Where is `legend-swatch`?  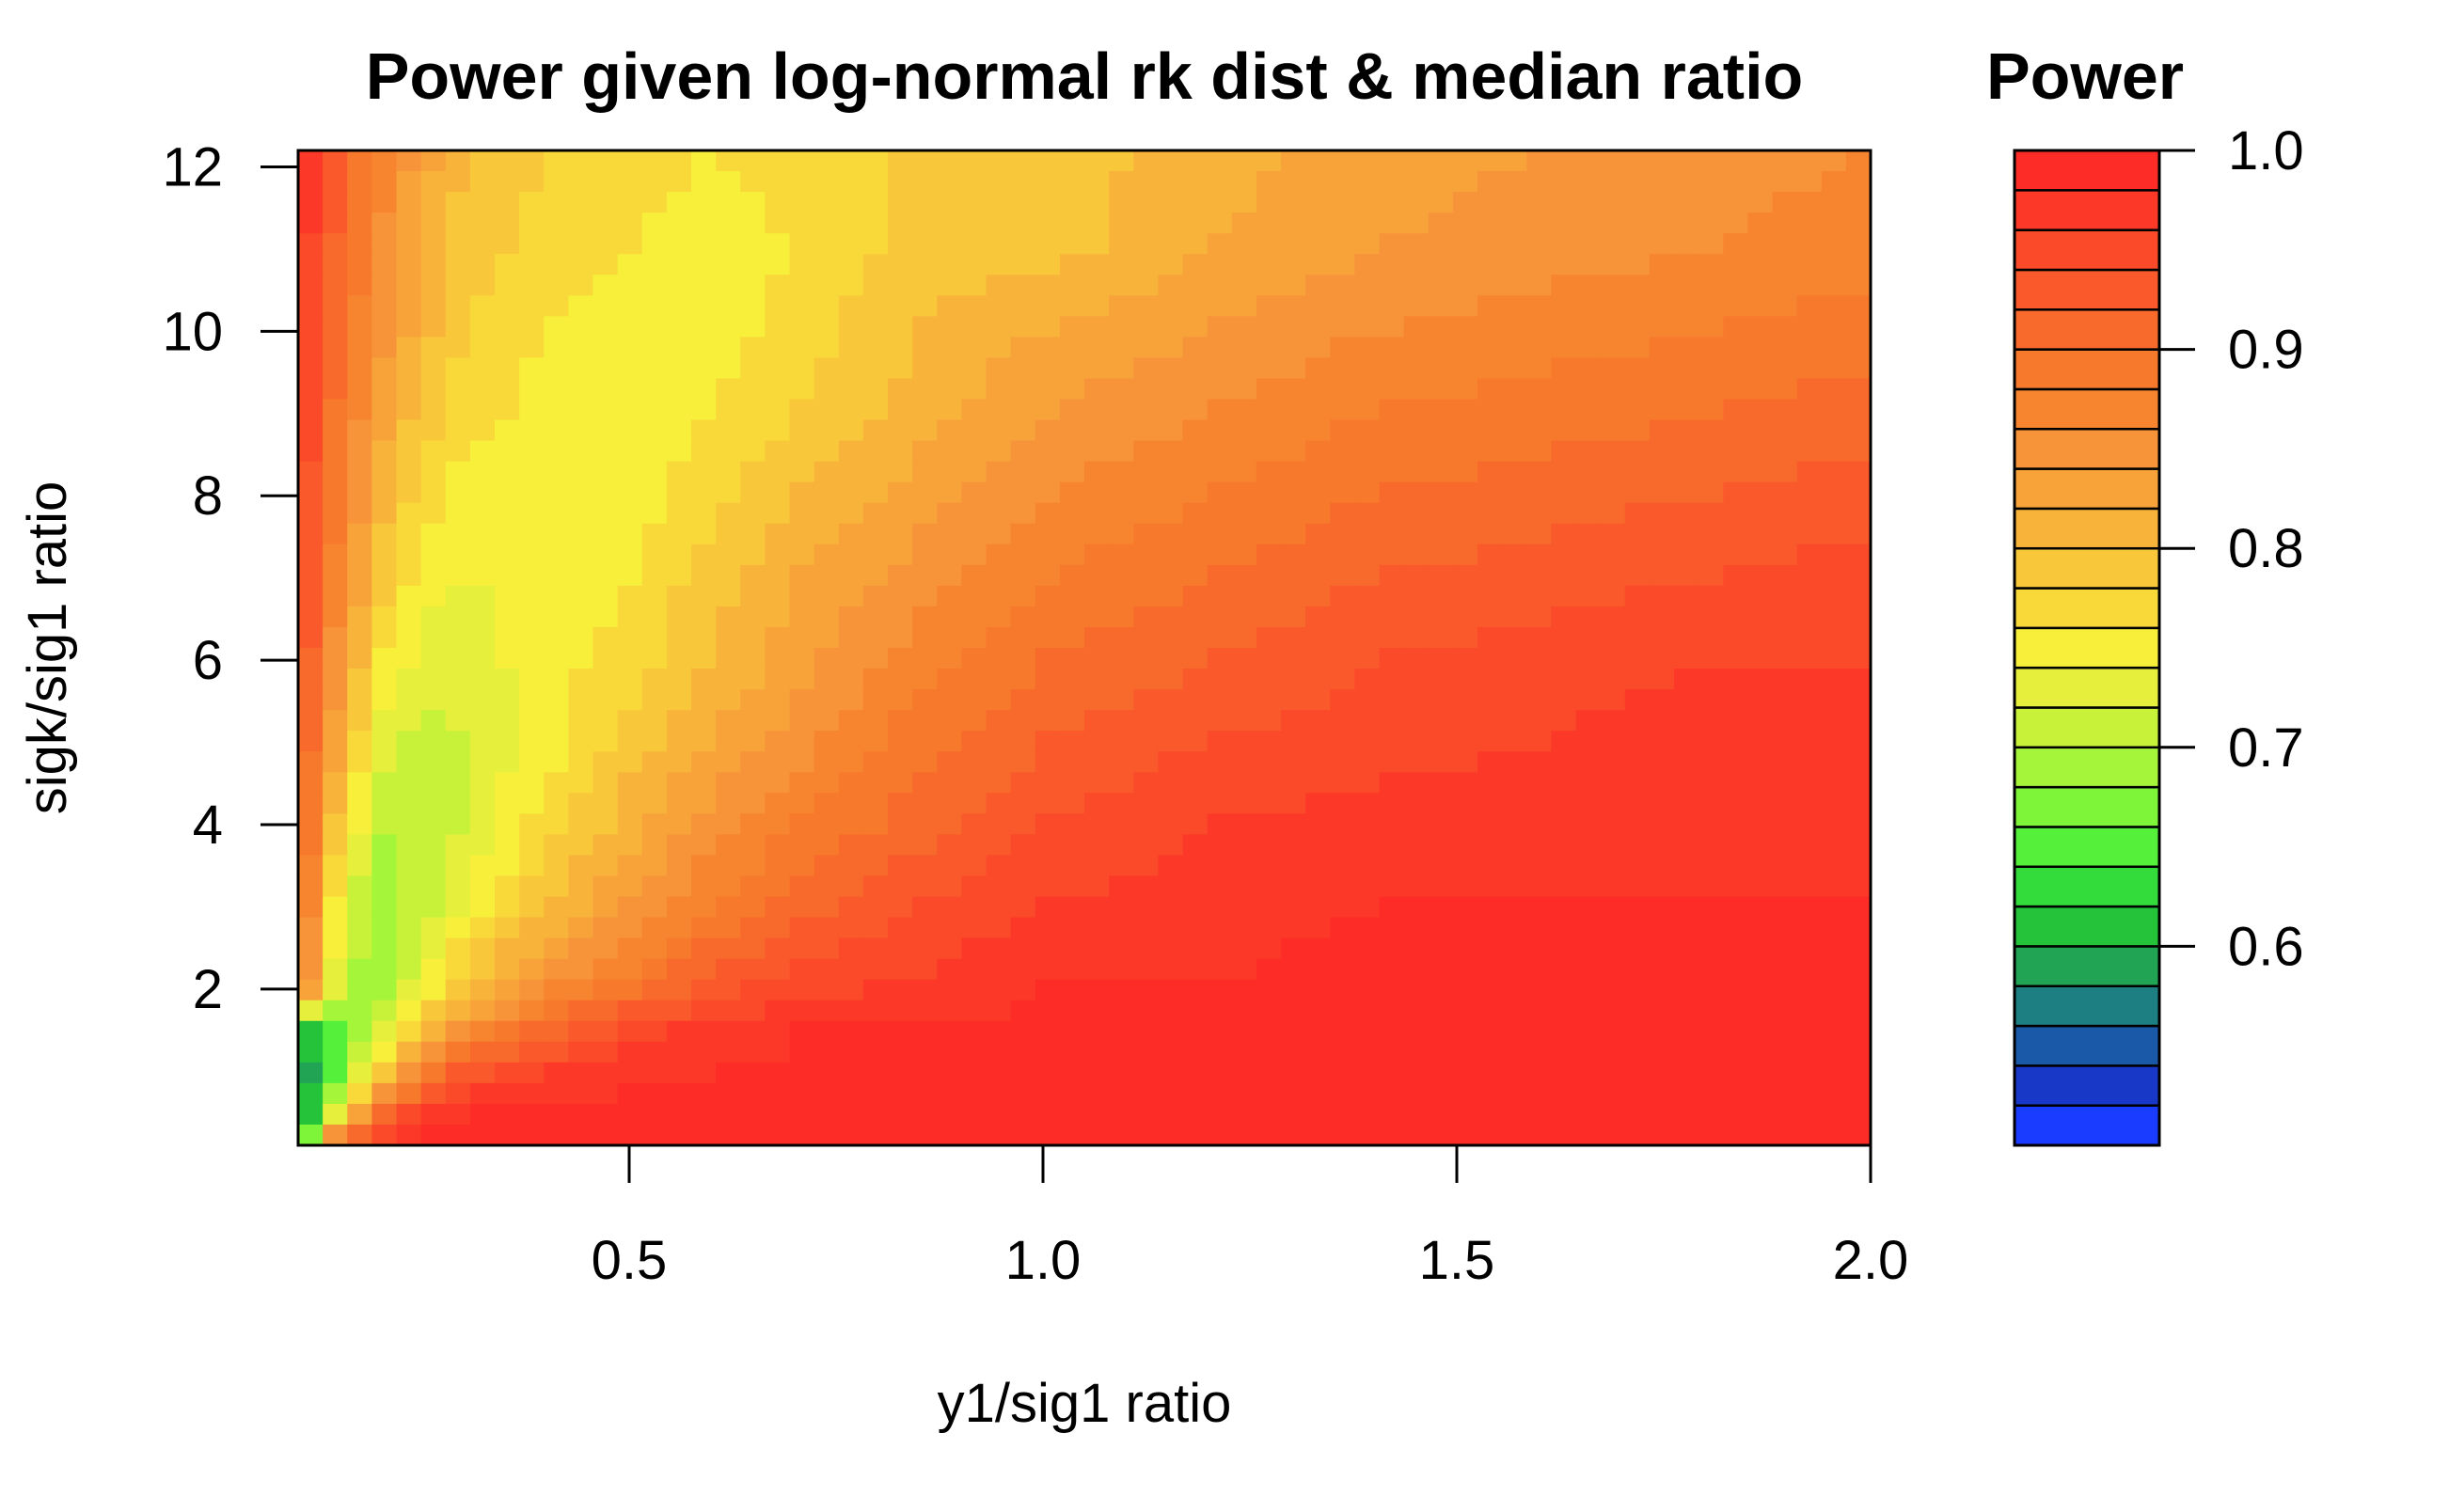
legend-swatch is located at coordinates (2087, 927).